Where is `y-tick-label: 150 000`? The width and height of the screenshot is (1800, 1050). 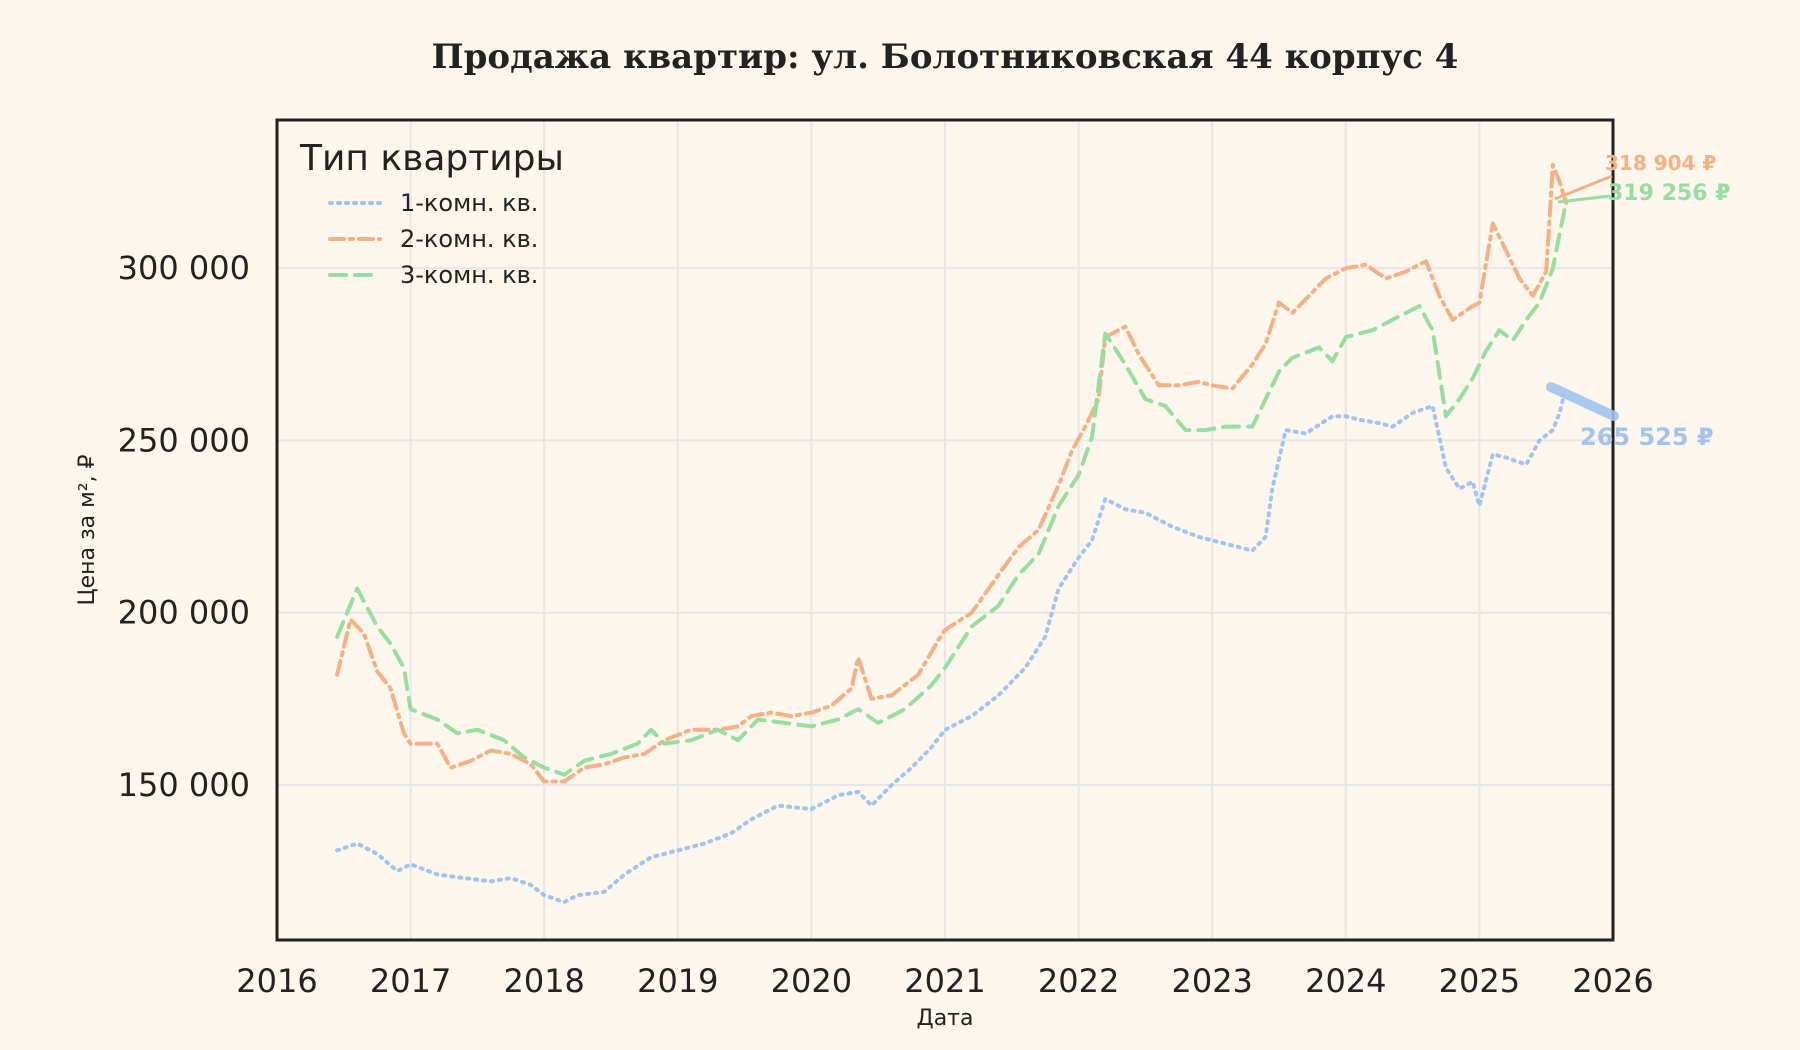 y-tick-label: 150 000 is located at coordinates (184, 785).